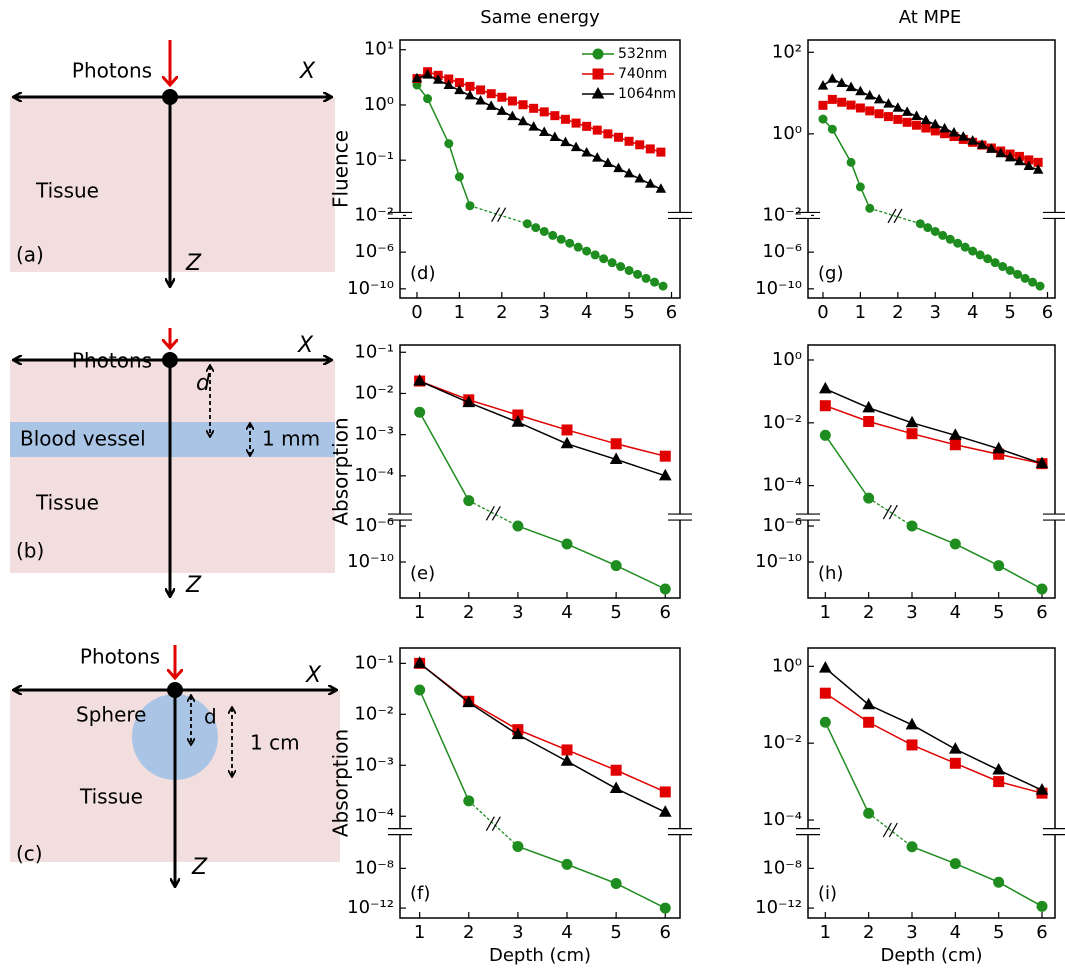  What do you see at coordinates (374, 713) in the screenshot?
I see `y-tick-label: 10⁻²` at bounding box center [374, 713].